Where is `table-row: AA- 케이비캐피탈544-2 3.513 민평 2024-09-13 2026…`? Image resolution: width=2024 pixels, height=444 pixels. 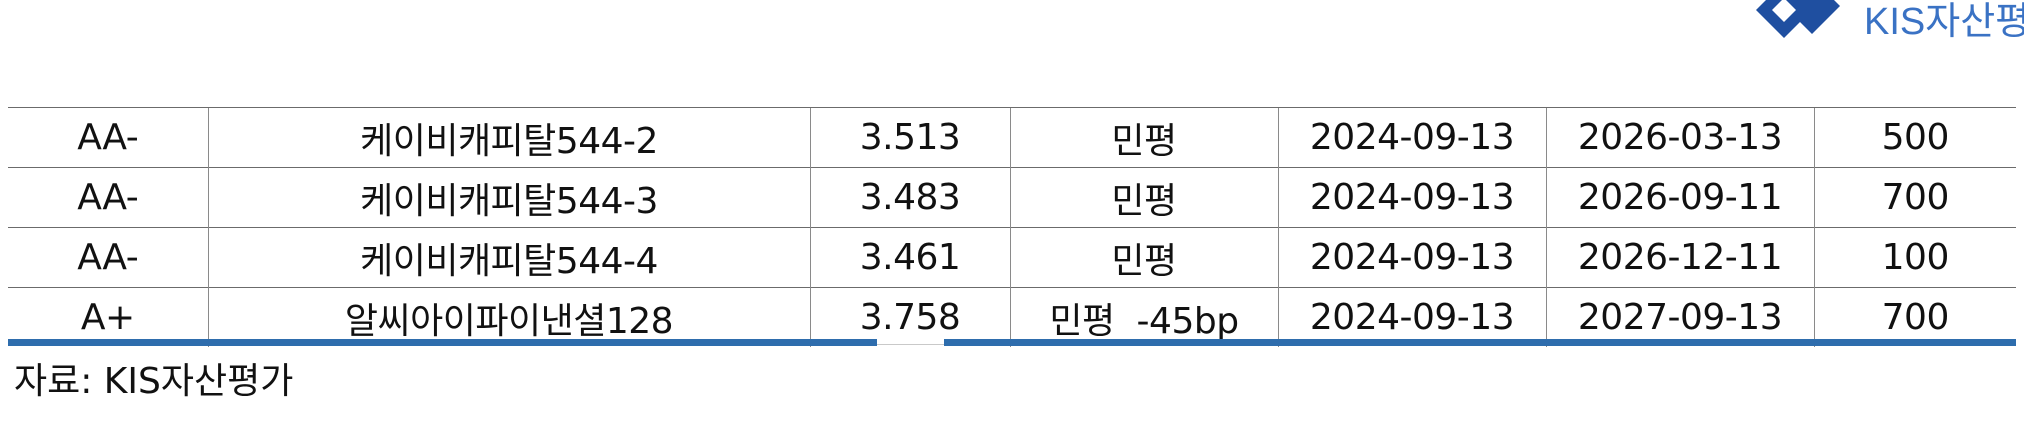 table-row: AA- 케이비캐피탈544-2 3.513 민평 2024-09-13 2026… is located at coordinates (1012, 138).